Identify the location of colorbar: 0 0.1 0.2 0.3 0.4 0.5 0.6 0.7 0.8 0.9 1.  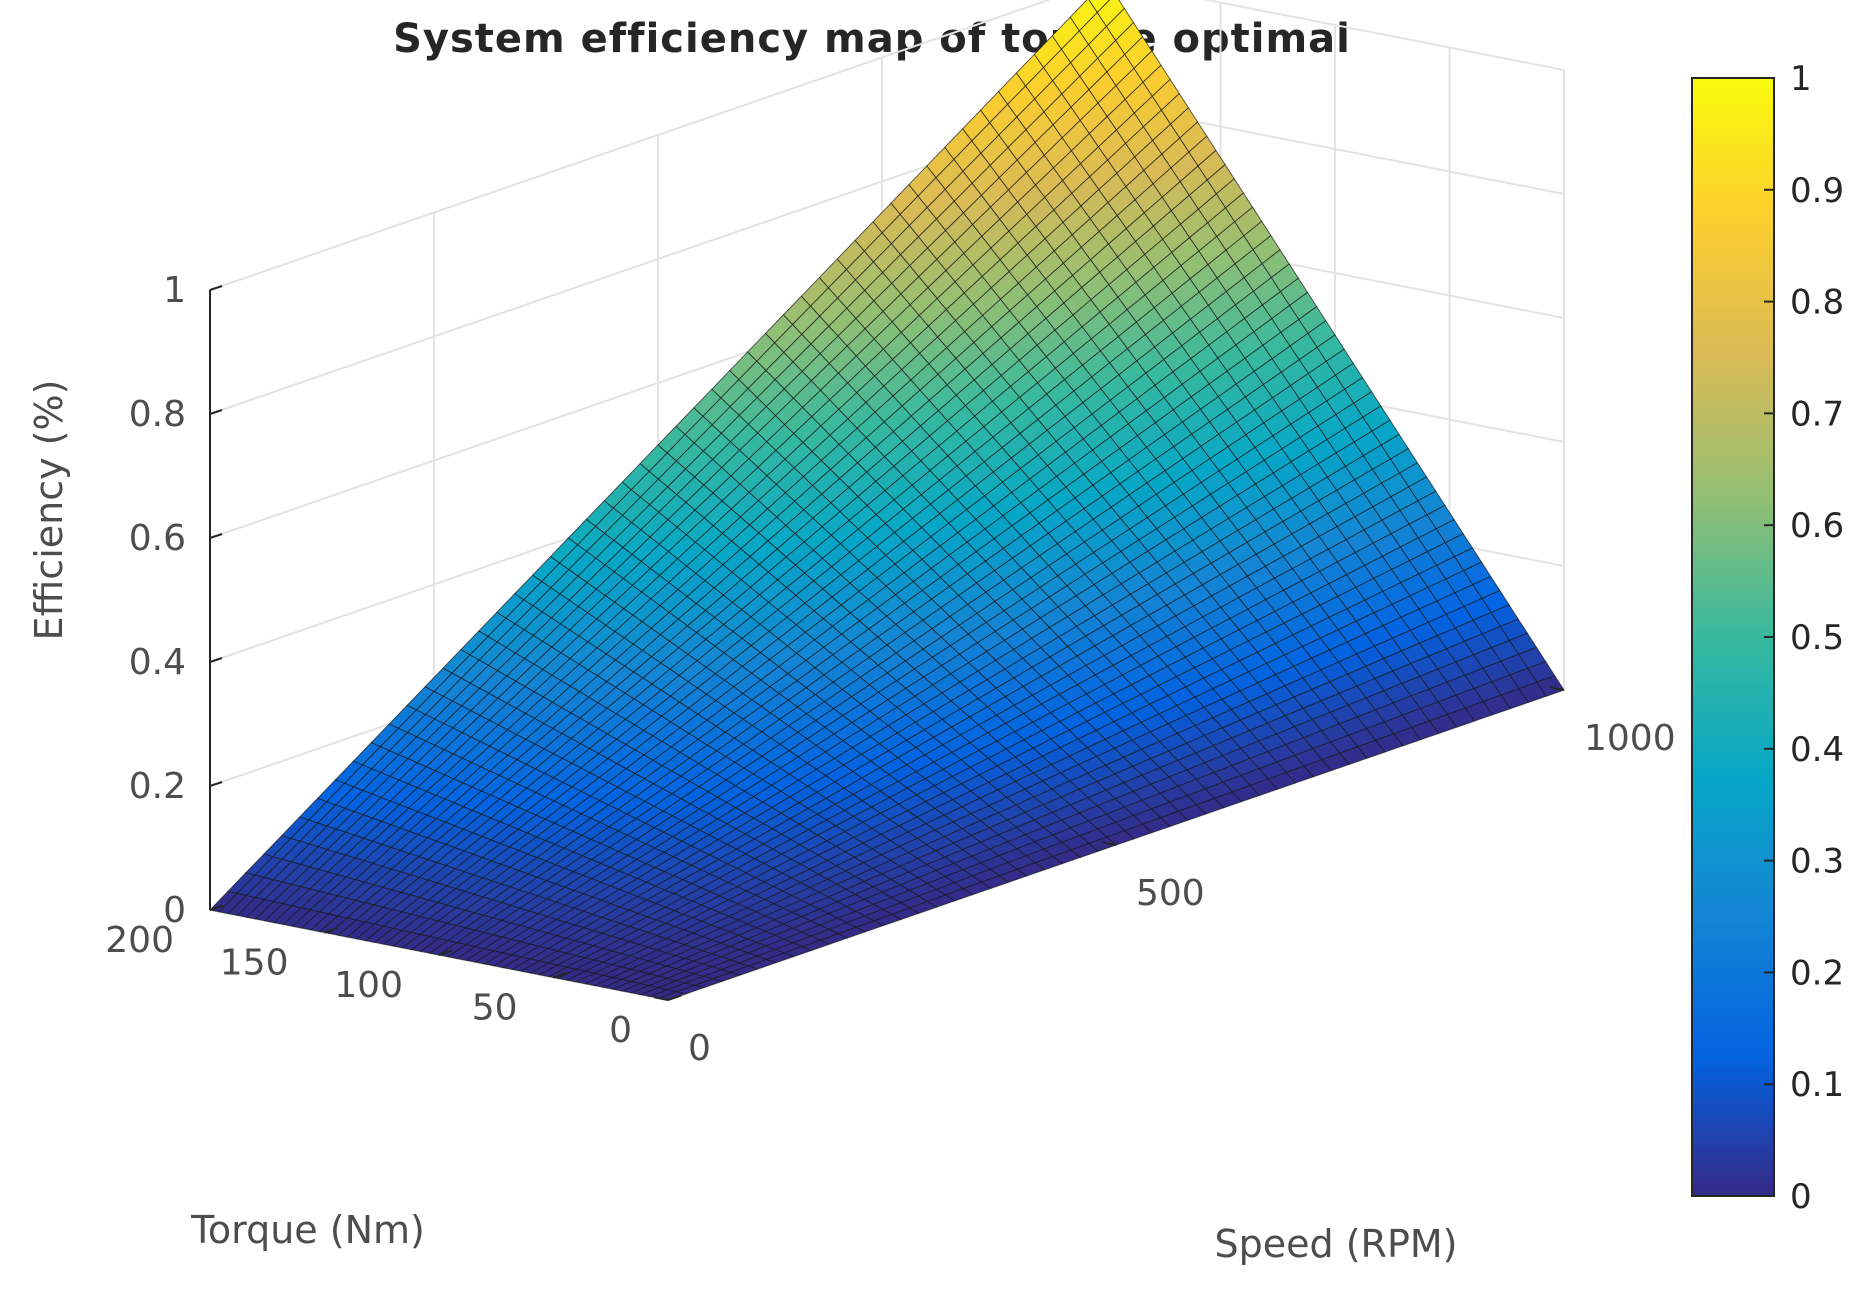
(1767, 638).